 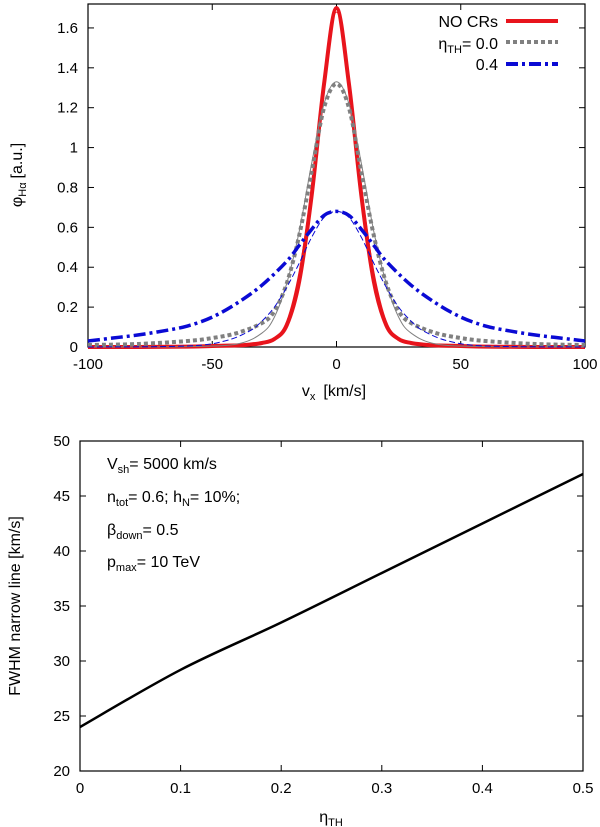 I want to click on legend: NO CRs ηTH= 0.0 0.4, so click(x=498, y=44).